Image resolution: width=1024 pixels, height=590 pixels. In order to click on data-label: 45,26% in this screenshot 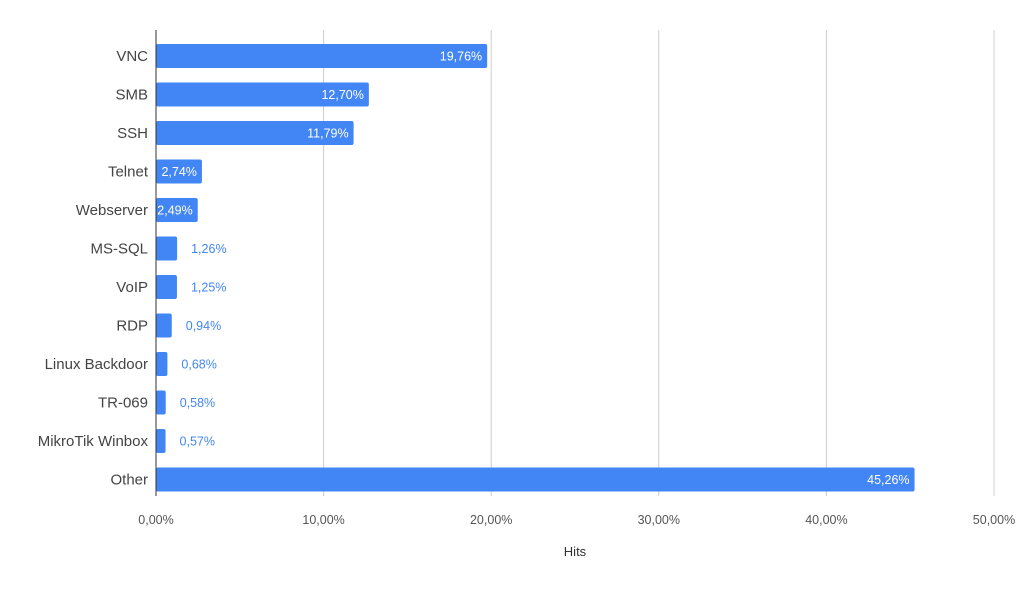, I will do `click(888, 480)`.